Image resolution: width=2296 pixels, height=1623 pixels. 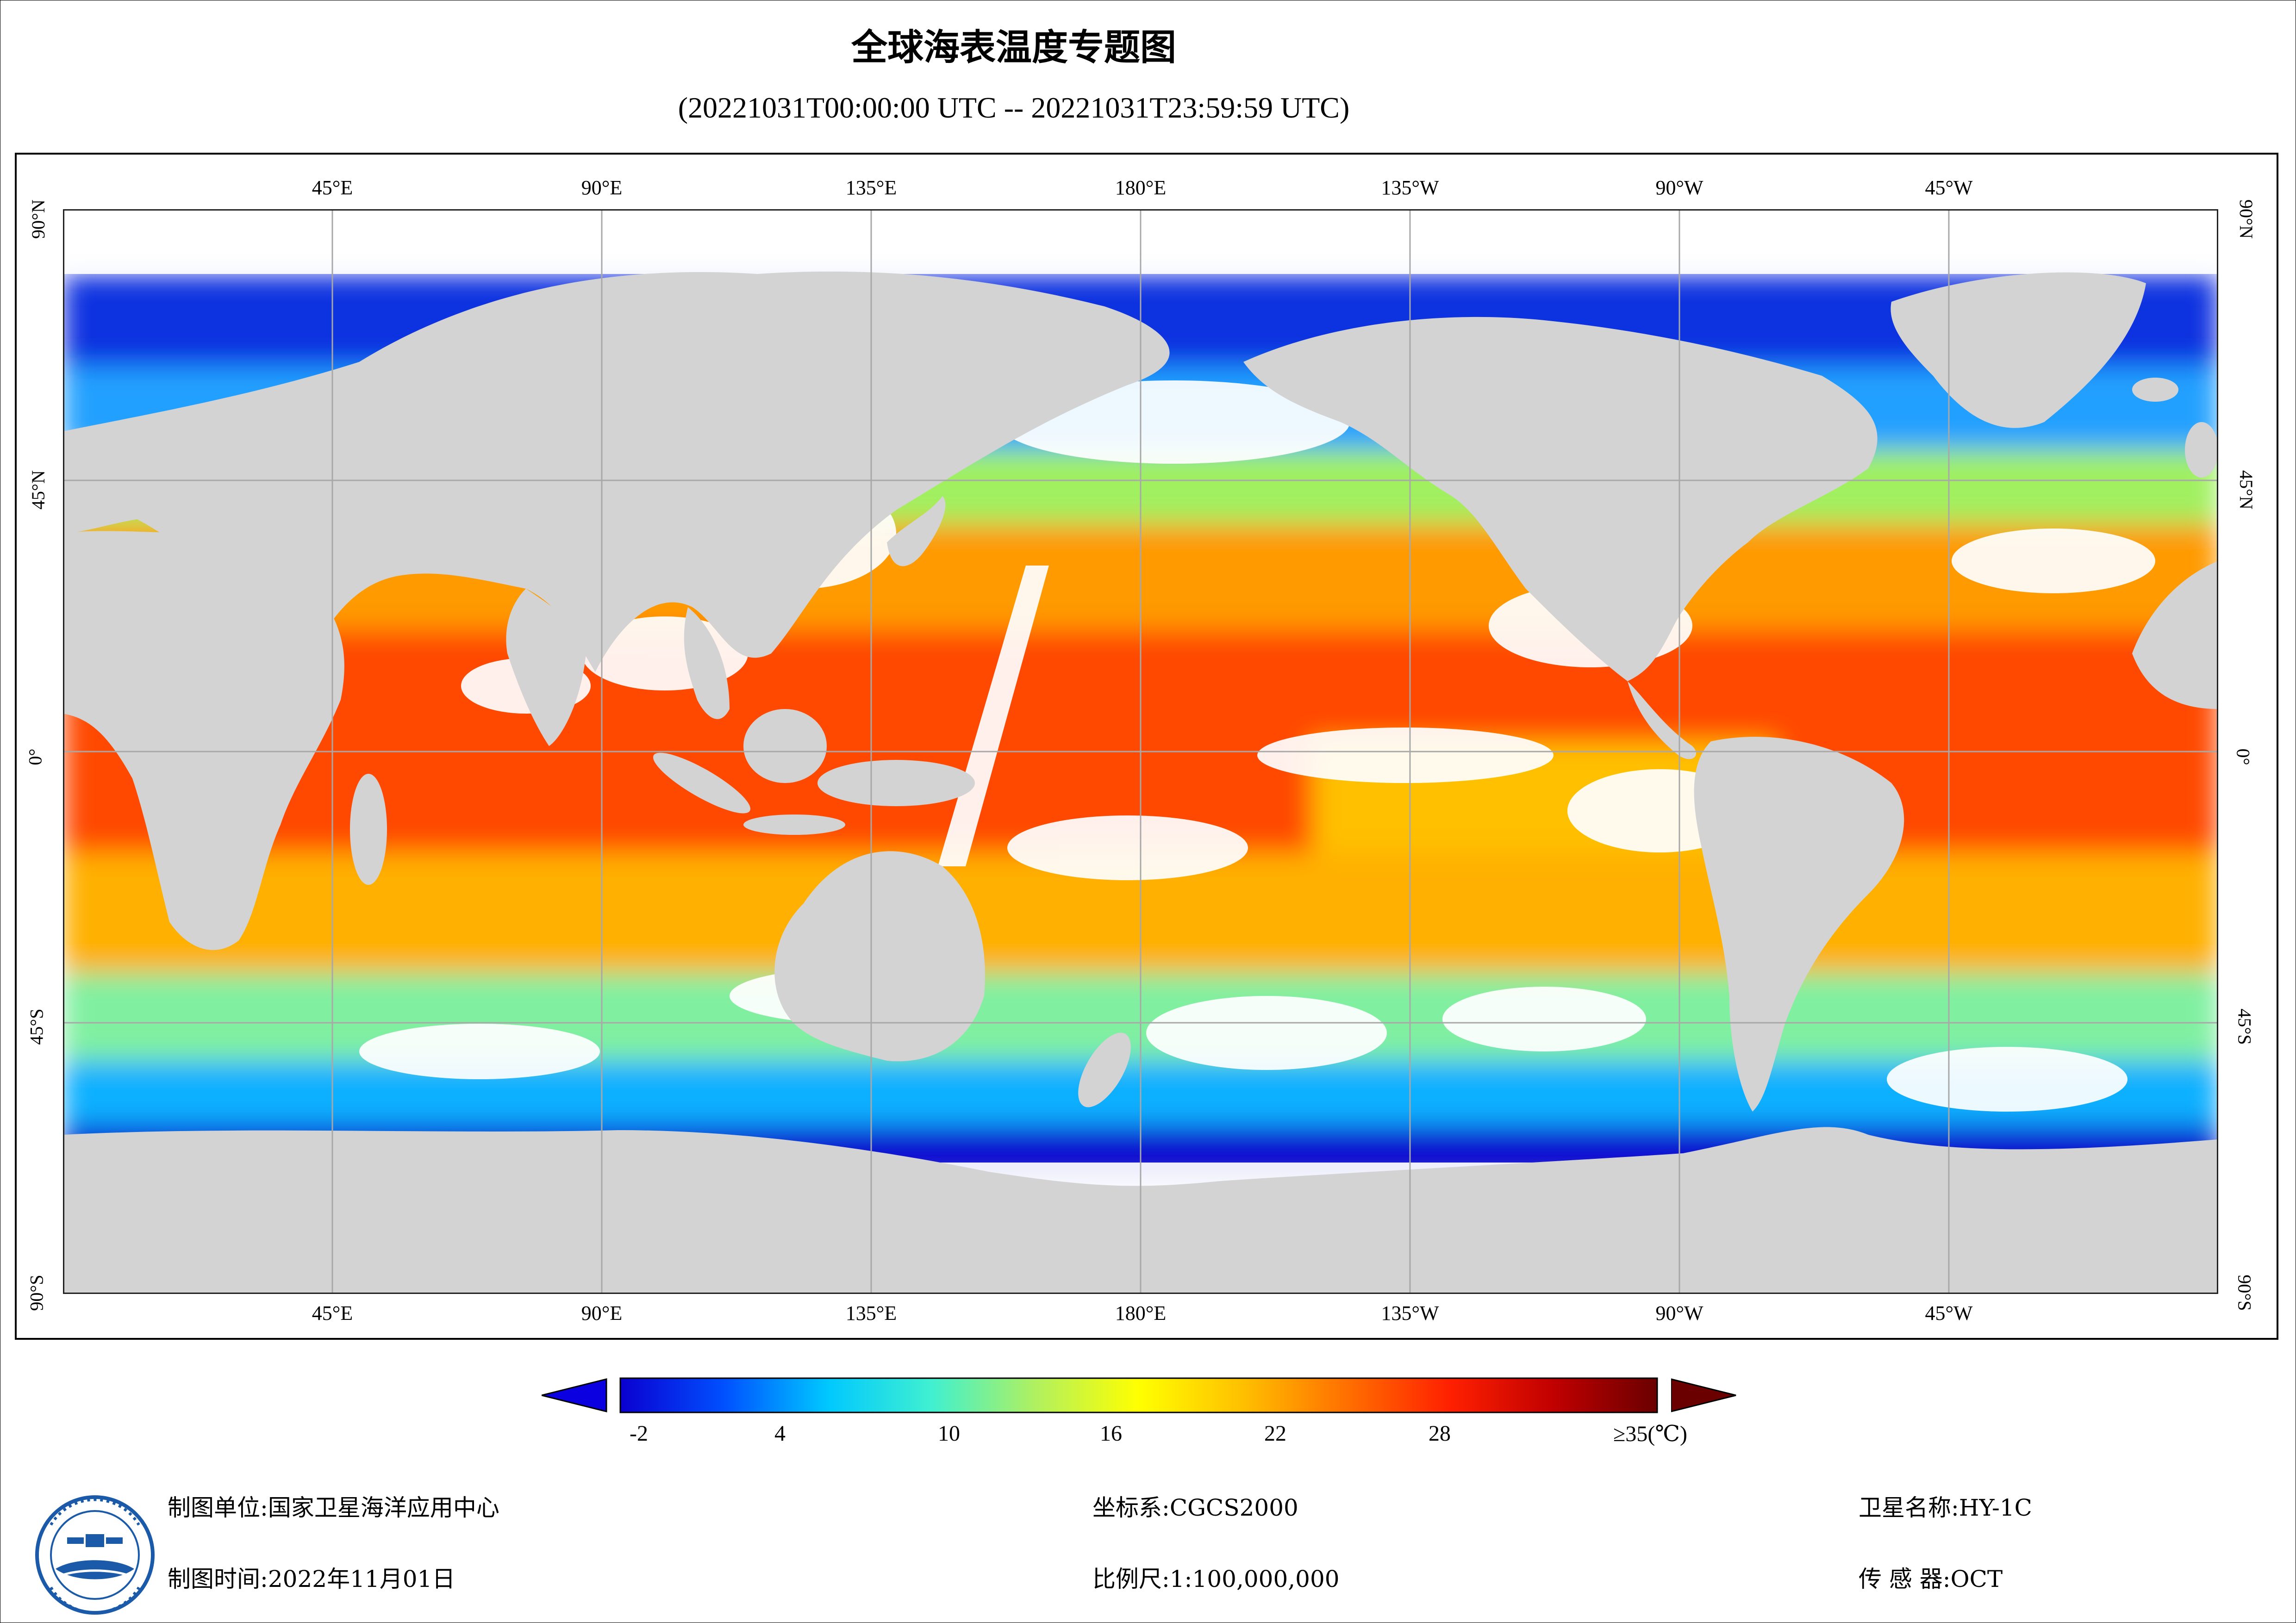 What do you see at coordinates (361, 1579) in the screenshot?
I see `production-time-value: 2022年11月01日` at bounding box center [361, 1579].